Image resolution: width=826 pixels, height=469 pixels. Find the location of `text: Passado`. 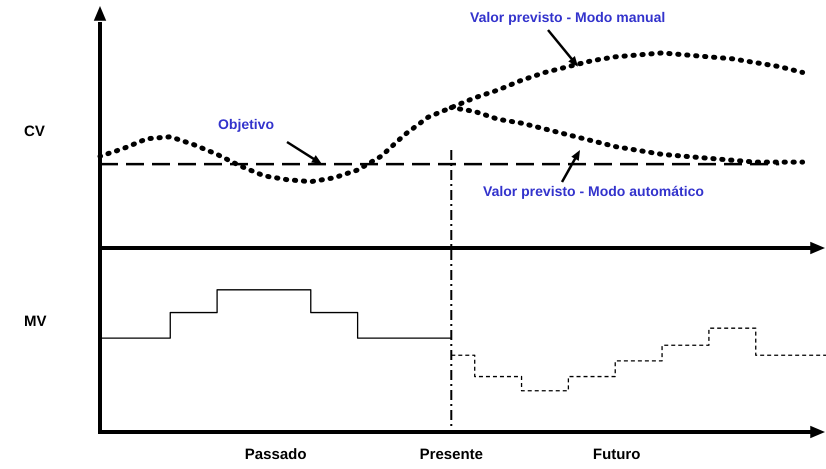

text: Passado is located at coordinates (275, 455).